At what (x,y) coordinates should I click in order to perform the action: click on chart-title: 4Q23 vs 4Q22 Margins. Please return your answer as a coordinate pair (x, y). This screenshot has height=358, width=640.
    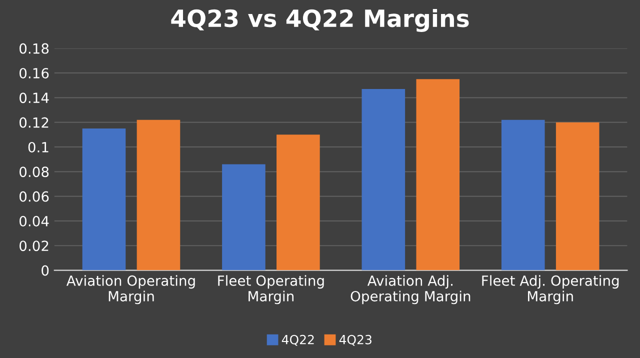
    Looking at the image, I should click on (320, 20).